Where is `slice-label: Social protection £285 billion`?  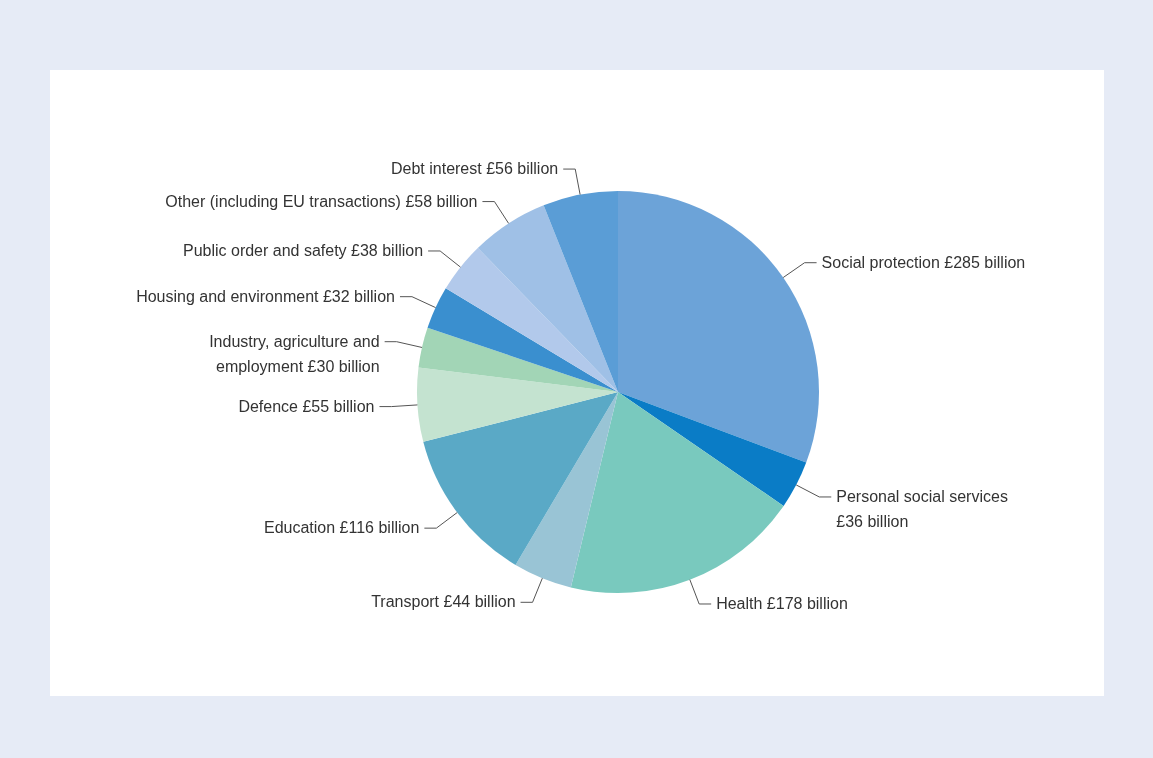
slice-label: Social protection £285 billion is located at coordinates (923, 262).